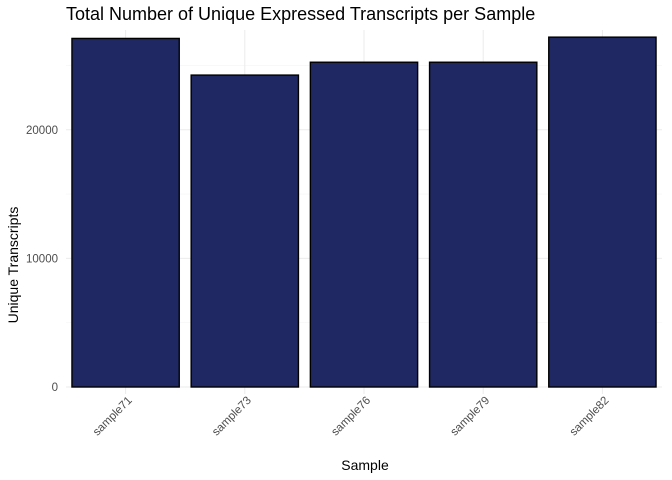 This screenshot has height=480, width=672. What do you see at coordinates (590, 417) in the screenshot?
I see `x-tick-label: sample82` at bounding box center [590, 417].